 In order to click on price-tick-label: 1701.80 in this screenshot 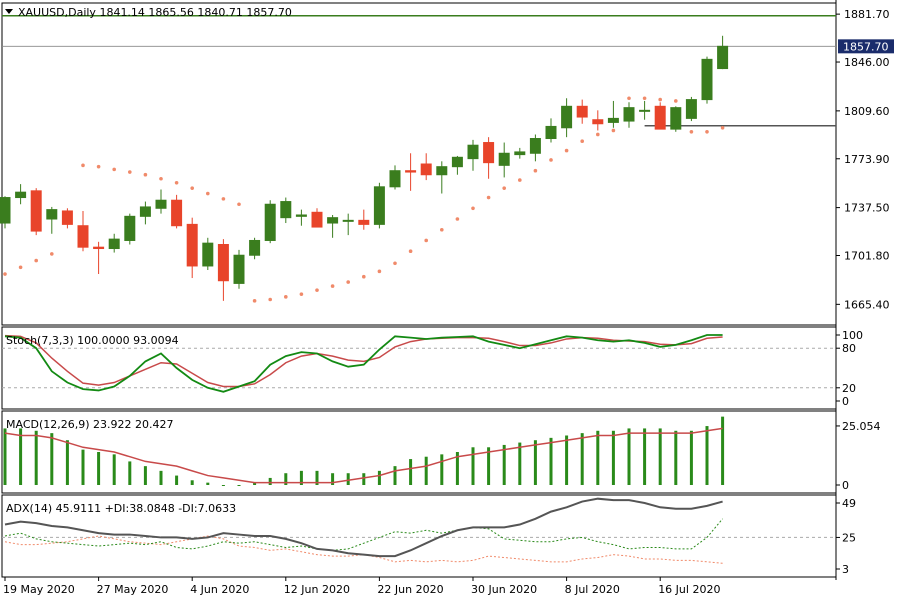, I will do `click(867, 256)`.